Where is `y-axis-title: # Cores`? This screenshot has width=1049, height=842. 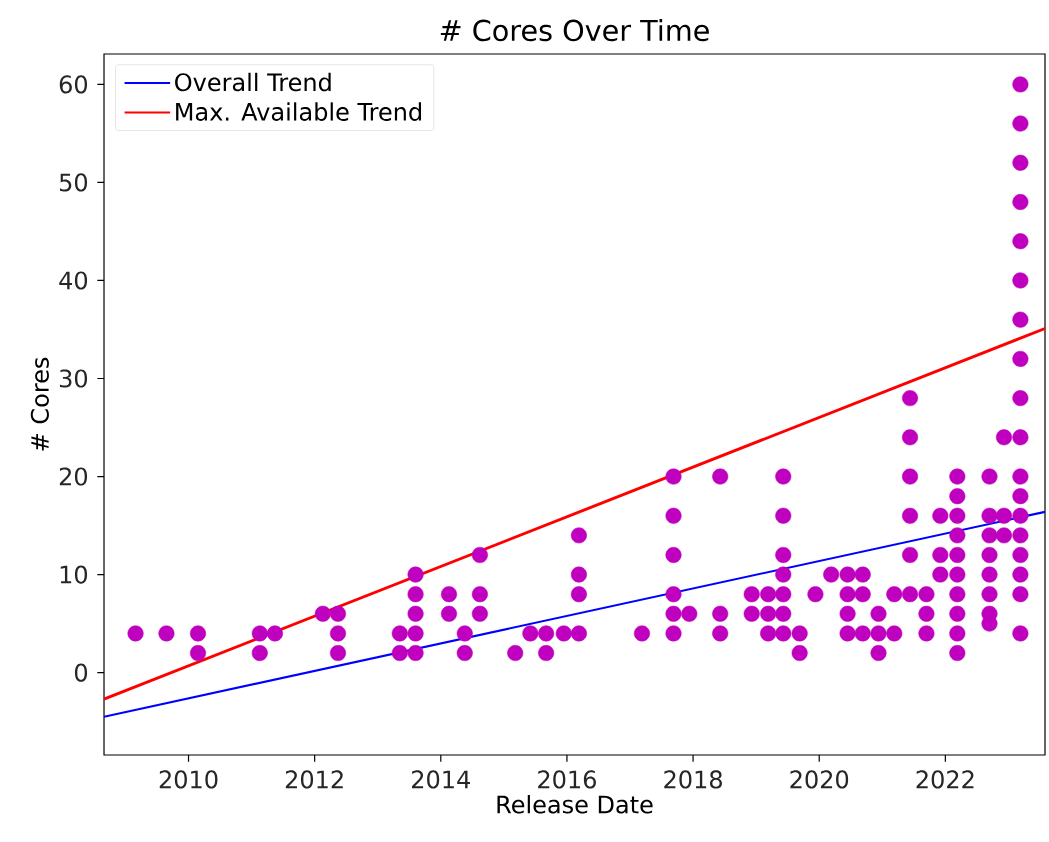
y-axis-title: # Cores is located at coordinates (39, 404).